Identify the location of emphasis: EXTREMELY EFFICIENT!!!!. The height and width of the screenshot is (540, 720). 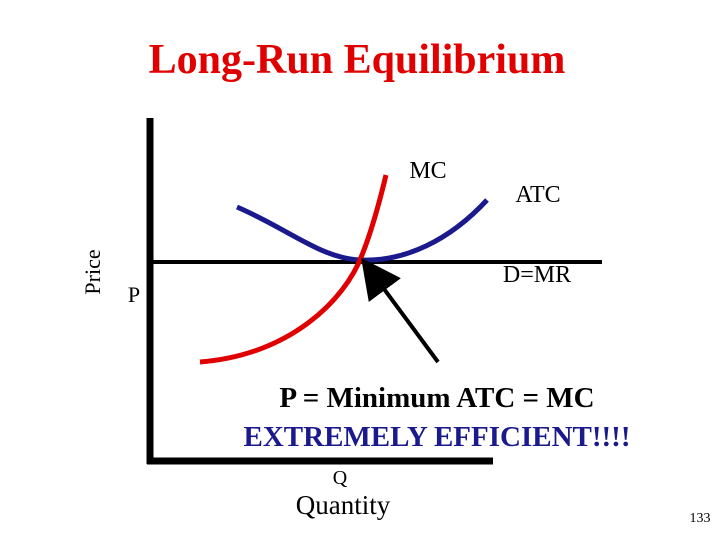
(437, 437).